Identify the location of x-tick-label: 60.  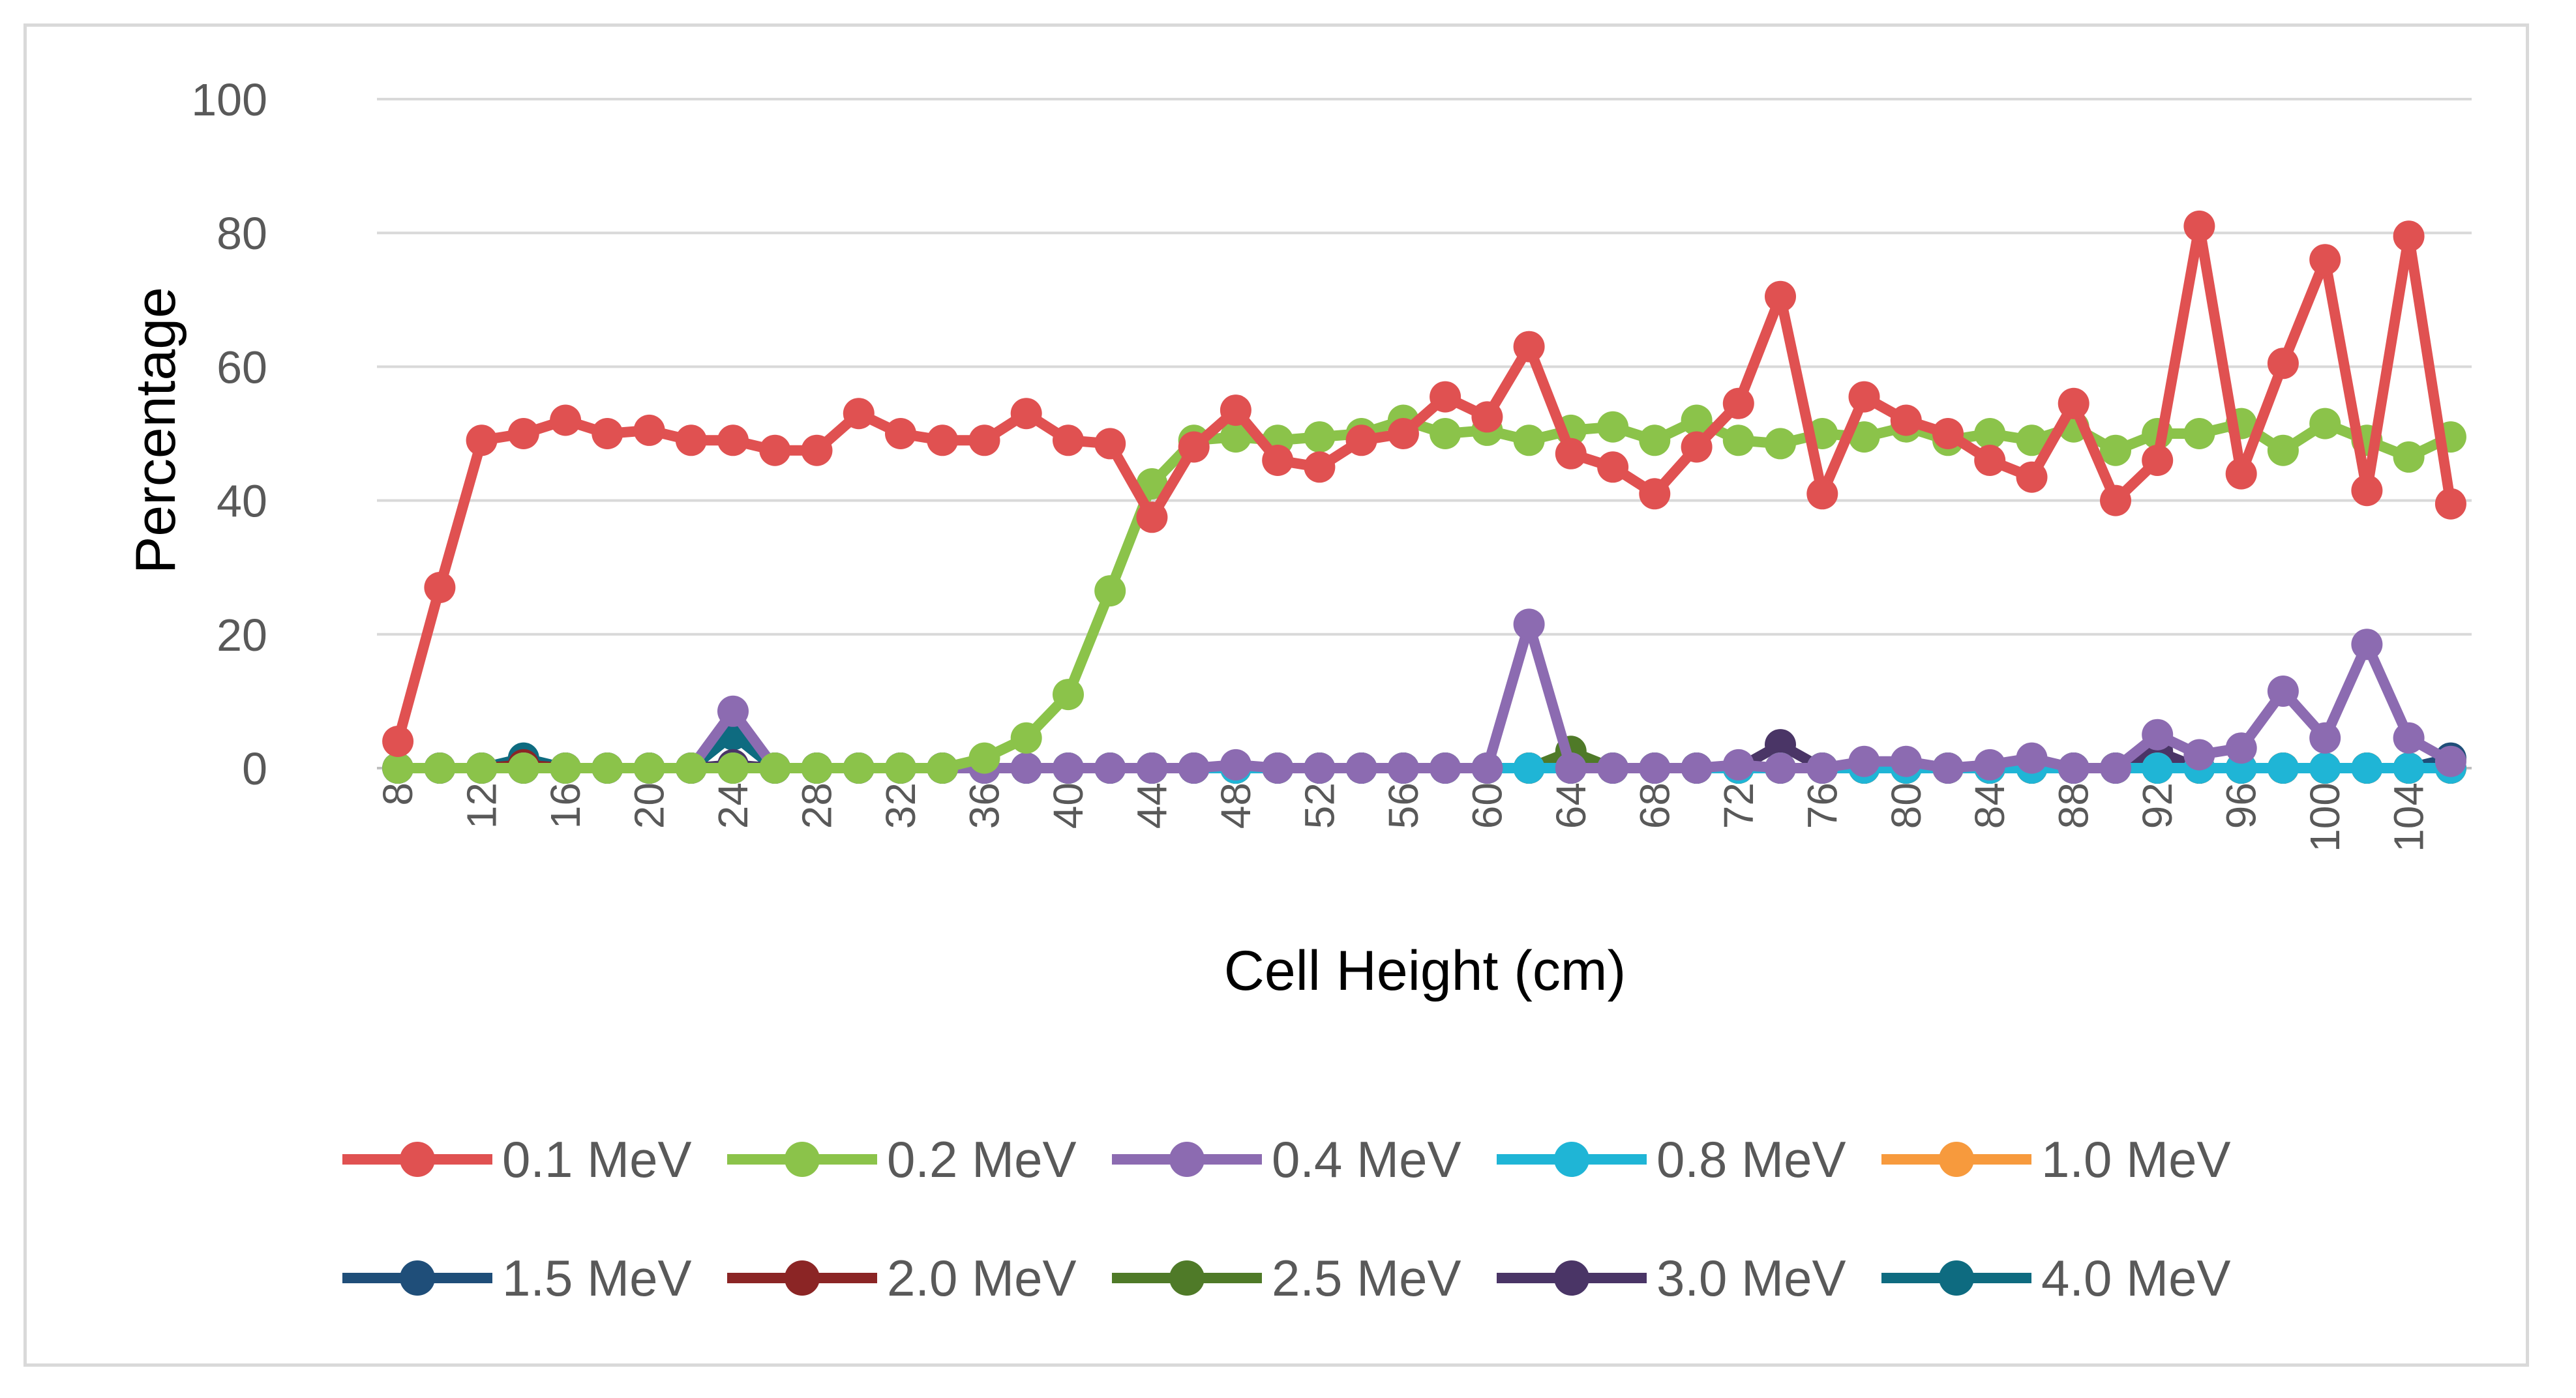
(1486, 805).